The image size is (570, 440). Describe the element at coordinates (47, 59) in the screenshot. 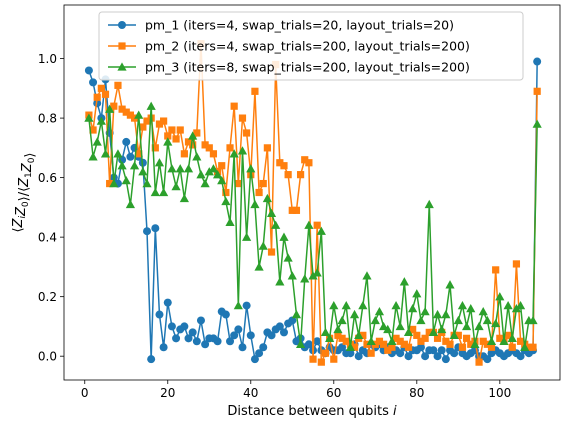

I see `y-tick-label: 1.0` at that location.